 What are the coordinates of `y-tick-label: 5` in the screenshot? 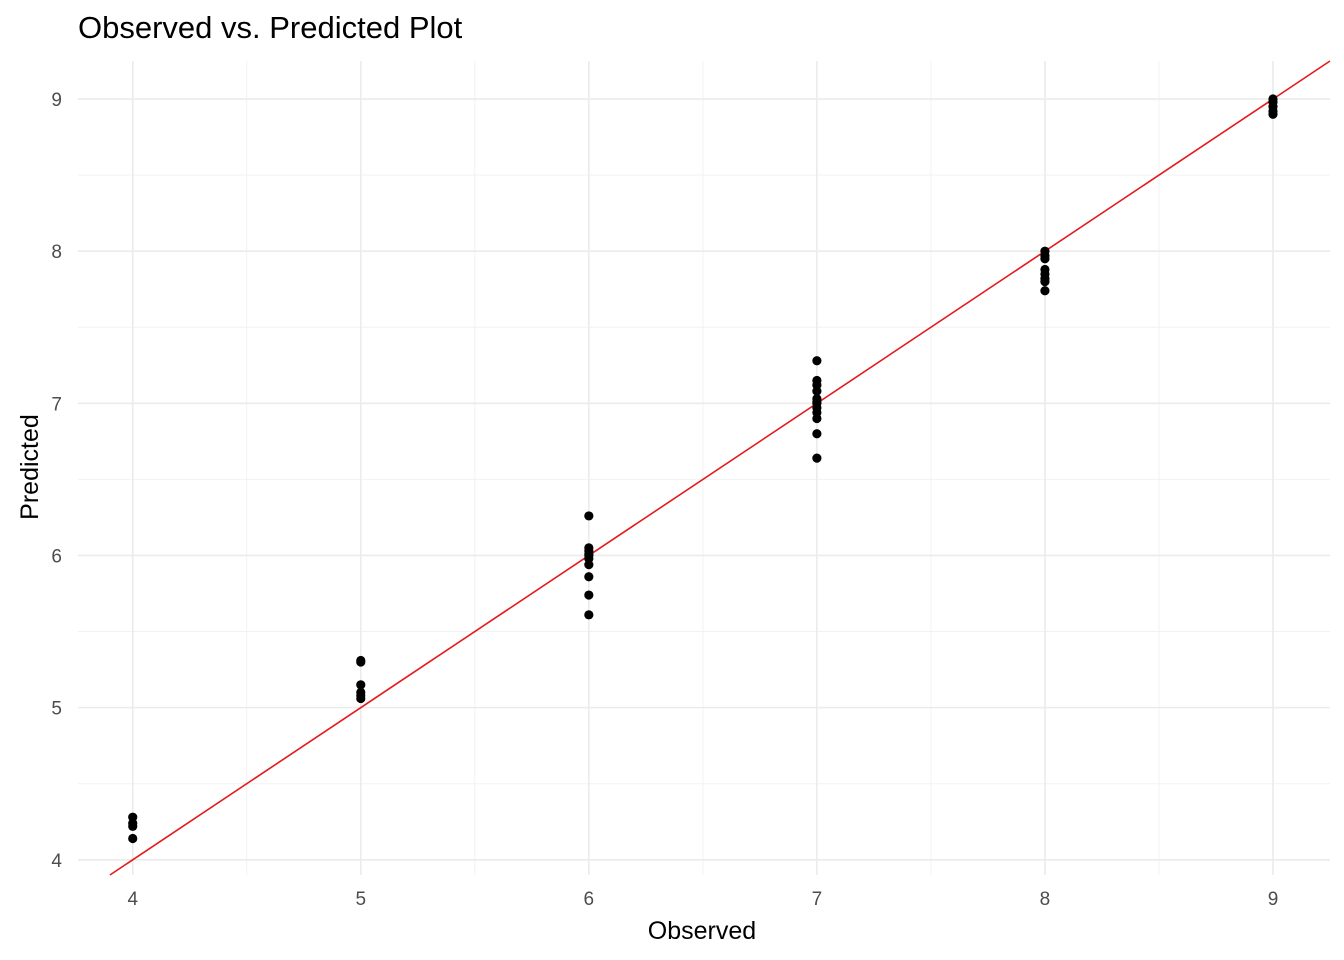 It's located at (56, 709).